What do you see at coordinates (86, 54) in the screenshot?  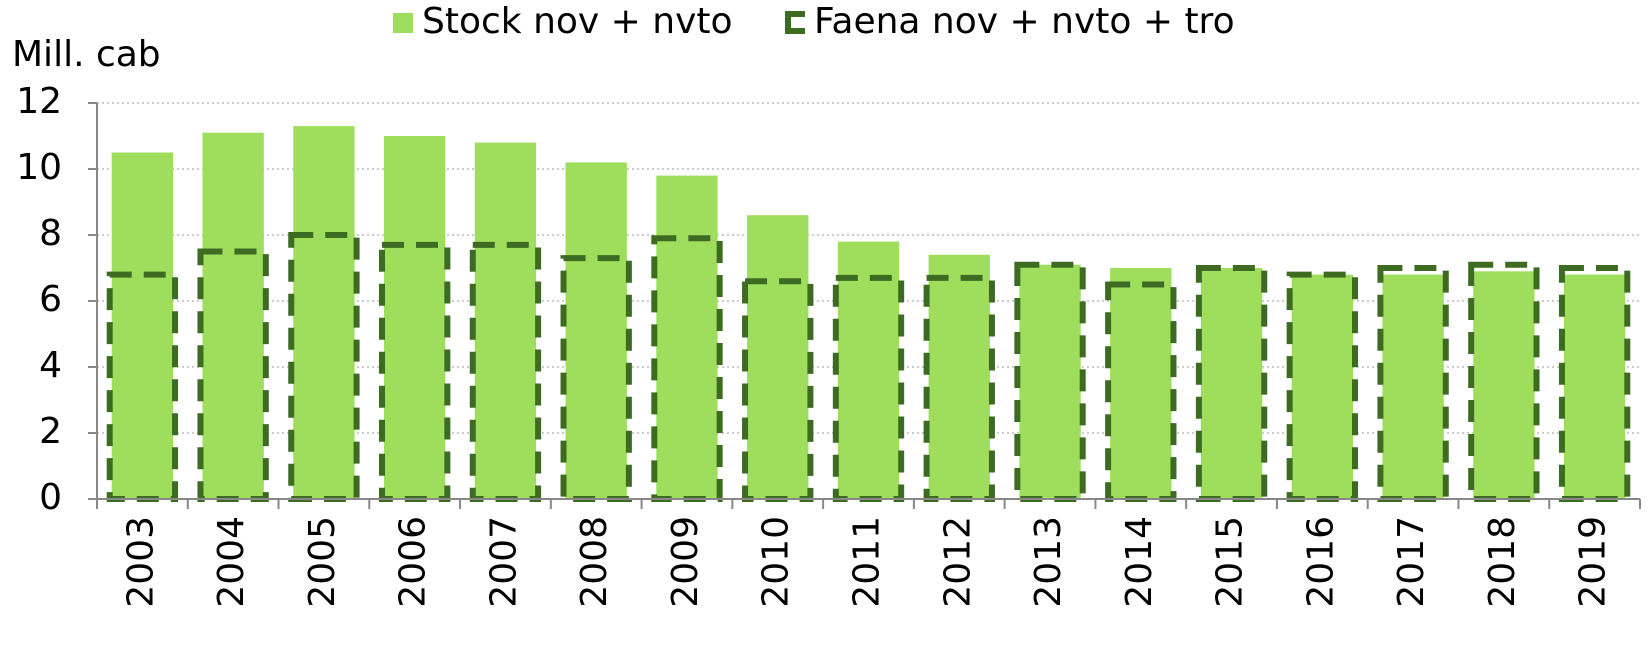 I see `y-axis-label: Mill. cab` at bounding box center [86, 54].